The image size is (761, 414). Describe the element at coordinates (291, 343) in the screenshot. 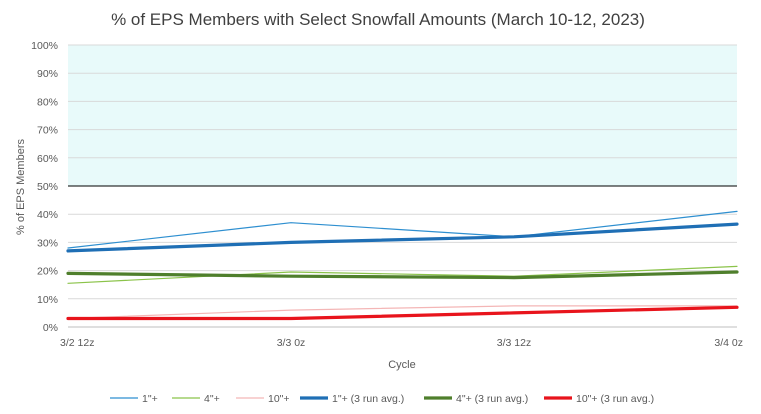

I see `x-tick-label: 3/3 0z` at that location.